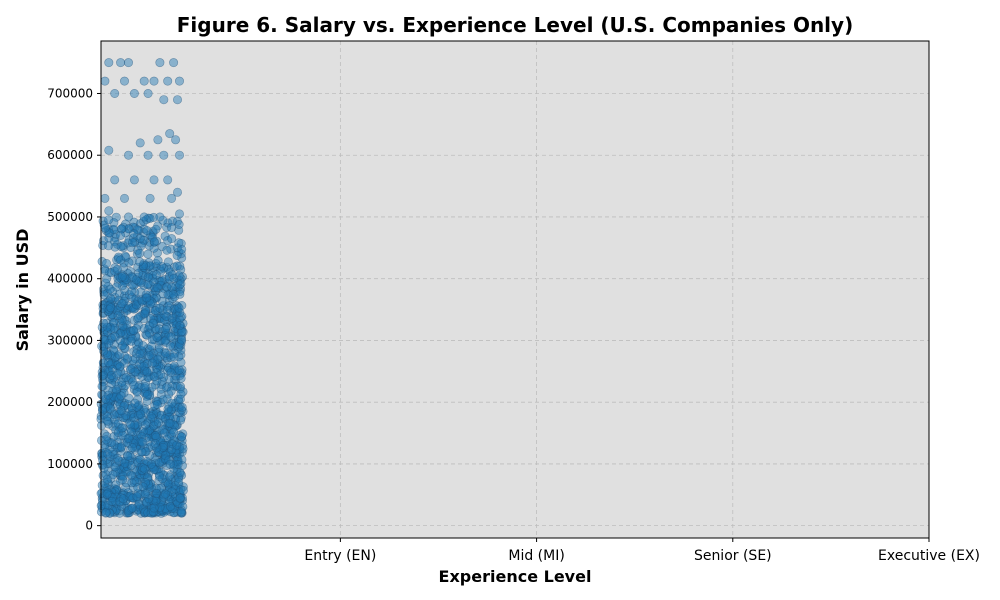 The image size is (1000, 600). What do you see at coordinates (22, 290) in the screenshot?
I see `y-axis-label: Salary in USD` at bounding box center [22, 290].